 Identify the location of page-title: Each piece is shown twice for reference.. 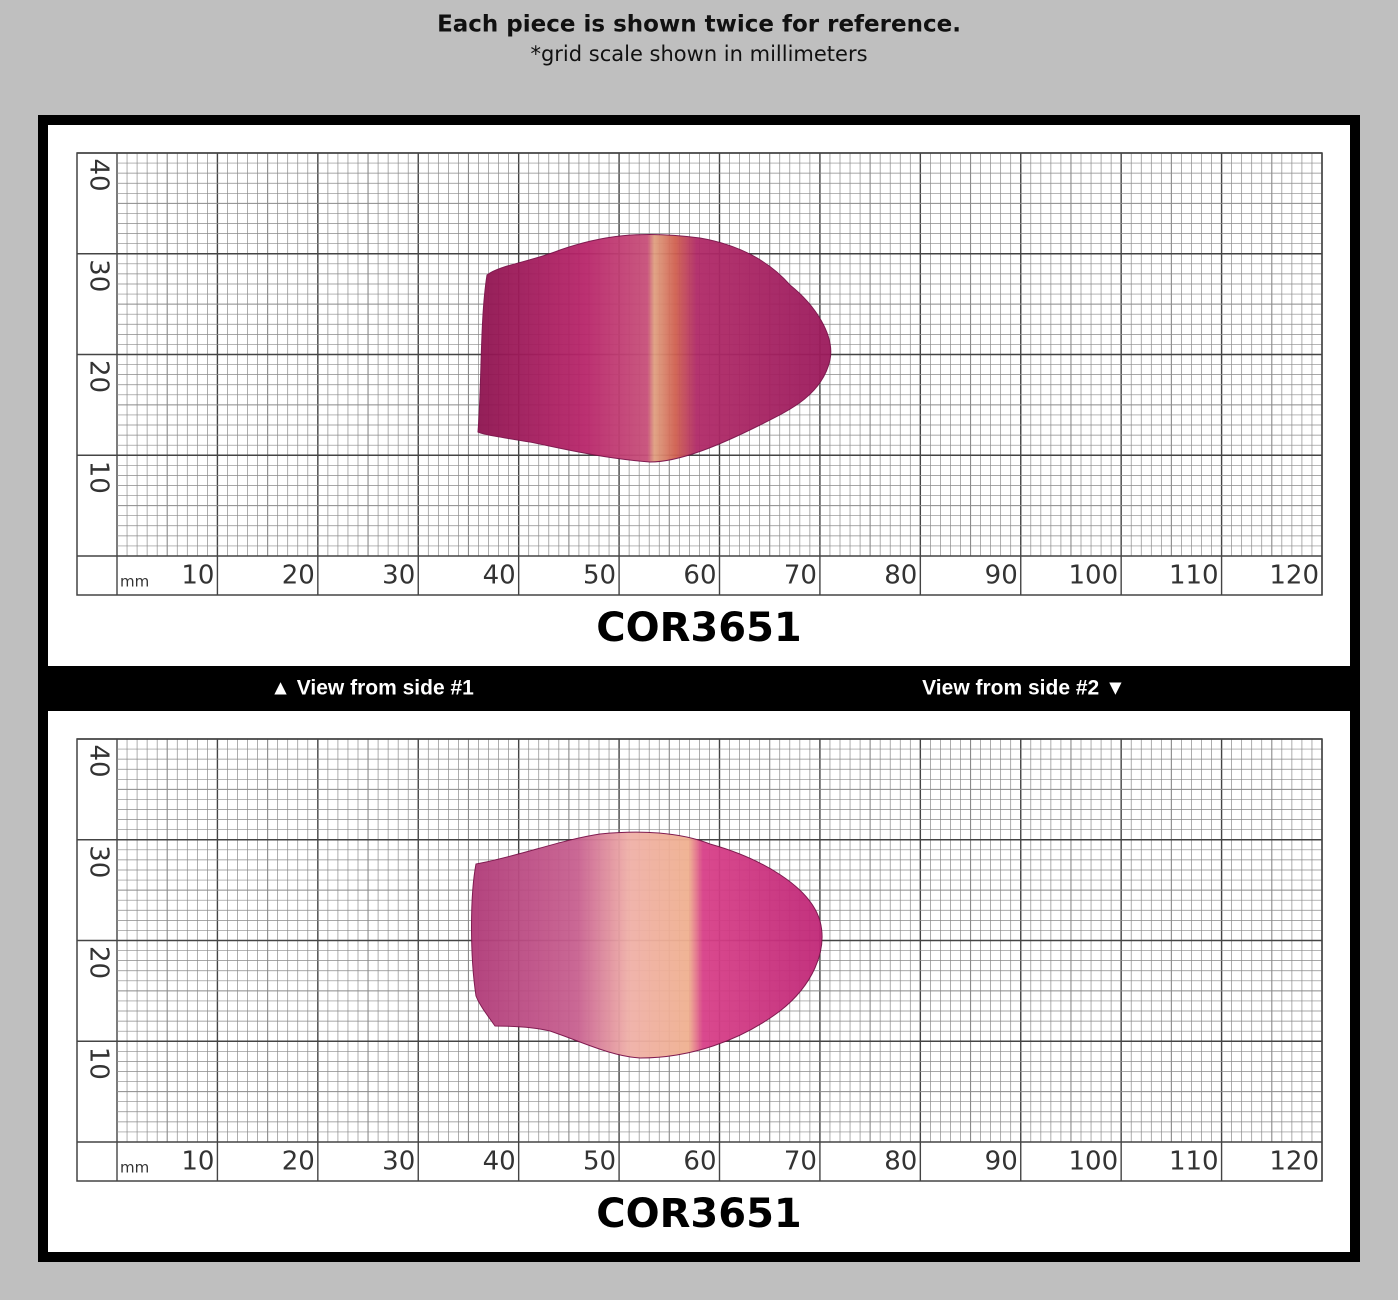
(699, 25).